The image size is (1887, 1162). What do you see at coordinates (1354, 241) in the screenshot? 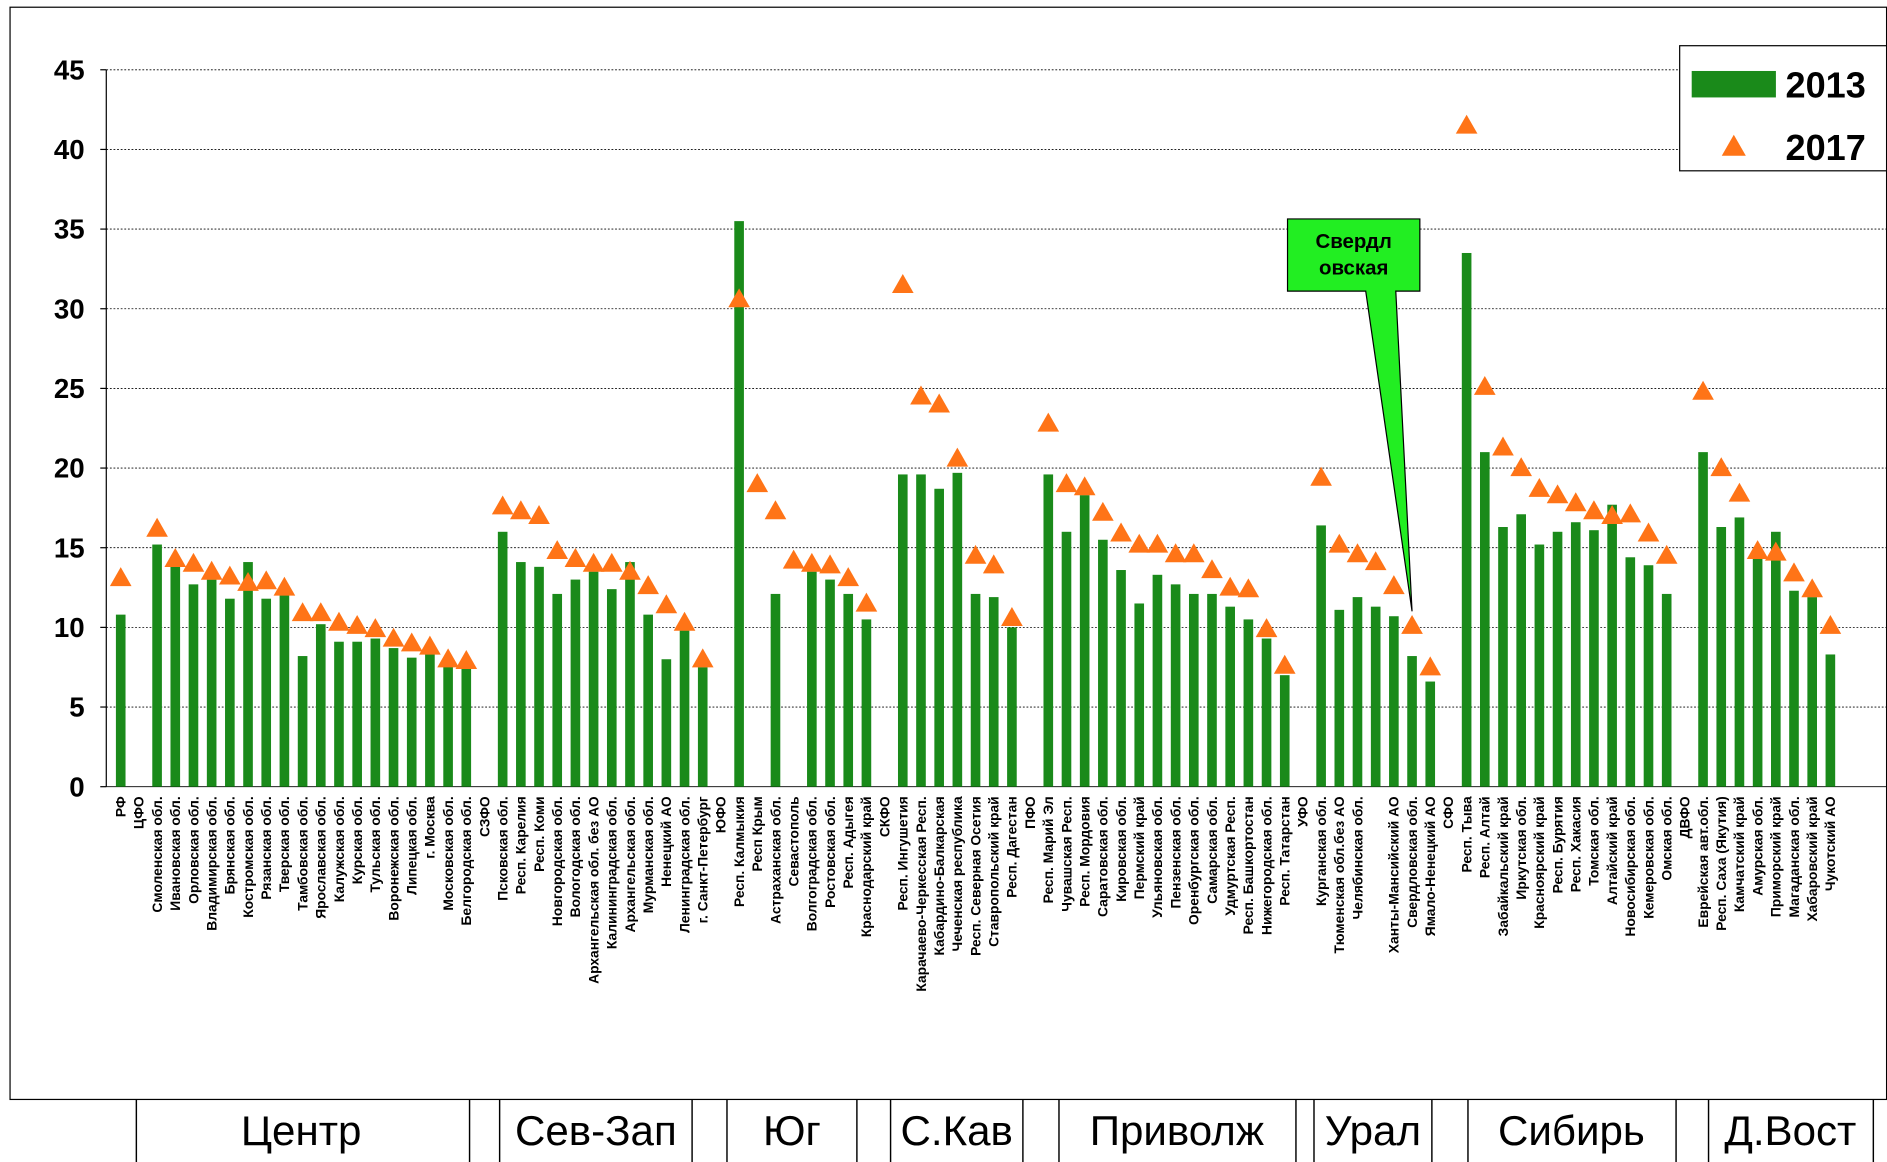
I see `callout-text: Свердл` at bounding box center [1354, 241].